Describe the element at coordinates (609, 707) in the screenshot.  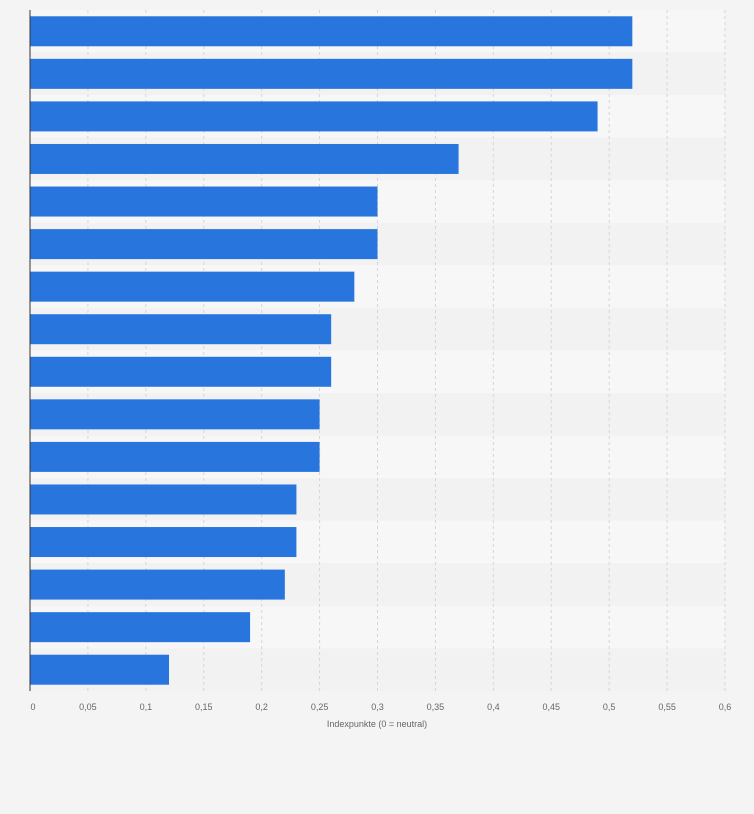
I see `x-tick-label: 0,5` at that location.